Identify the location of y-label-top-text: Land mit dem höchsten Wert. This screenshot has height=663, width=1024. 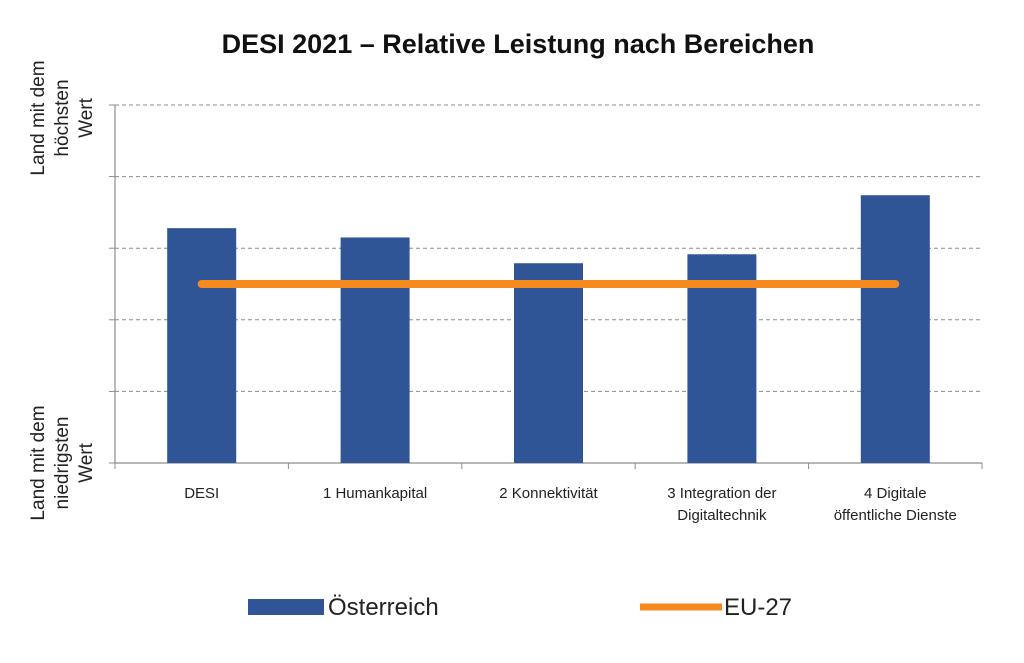
(62, 117).